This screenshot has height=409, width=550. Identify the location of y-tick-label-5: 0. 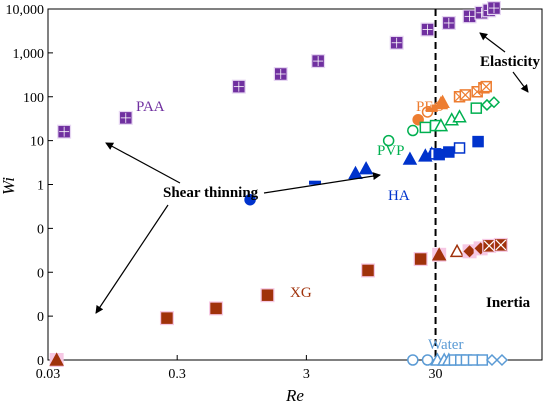
(40, 229).